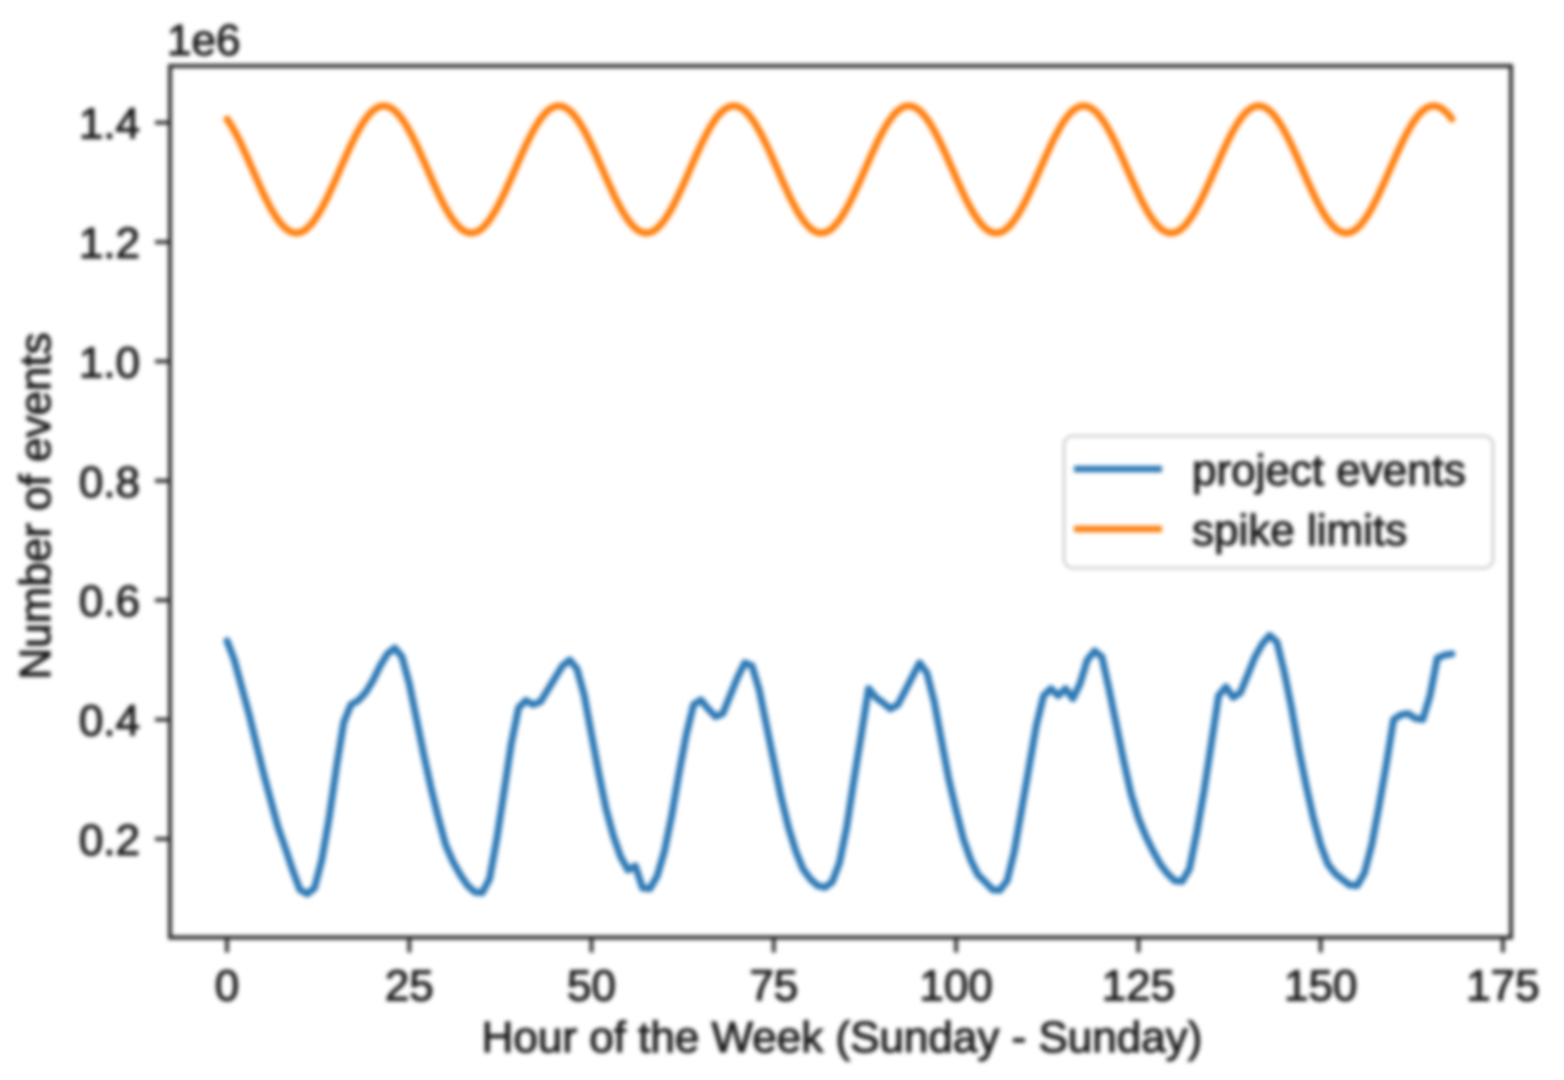 Image resolution: width=1564 pixels, height=1080 pixels. What do you see at coordinates (842, 1037) in the screenshot?
I see `svg-text:Hour of the Week (Sunday - Sun: Hour of the Week (Sunday - Sunday)` at bounding box center [842, 1037].